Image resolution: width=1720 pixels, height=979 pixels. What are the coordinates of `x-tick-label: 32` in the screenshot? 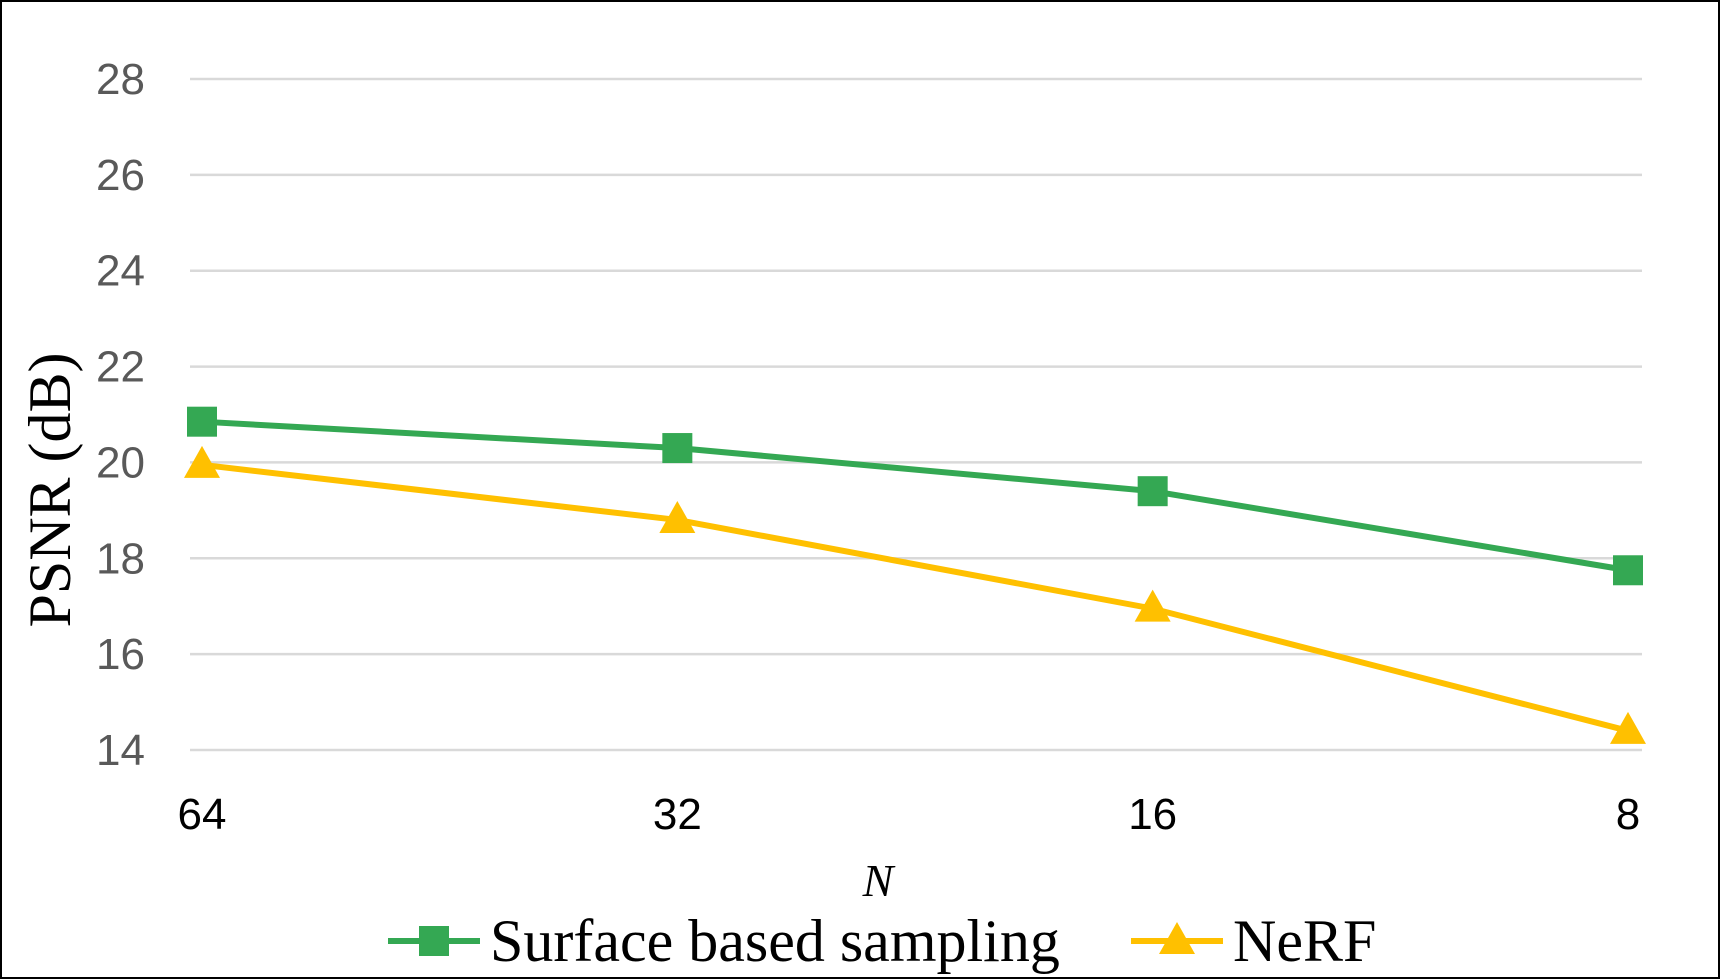 It's located at (677, 814).